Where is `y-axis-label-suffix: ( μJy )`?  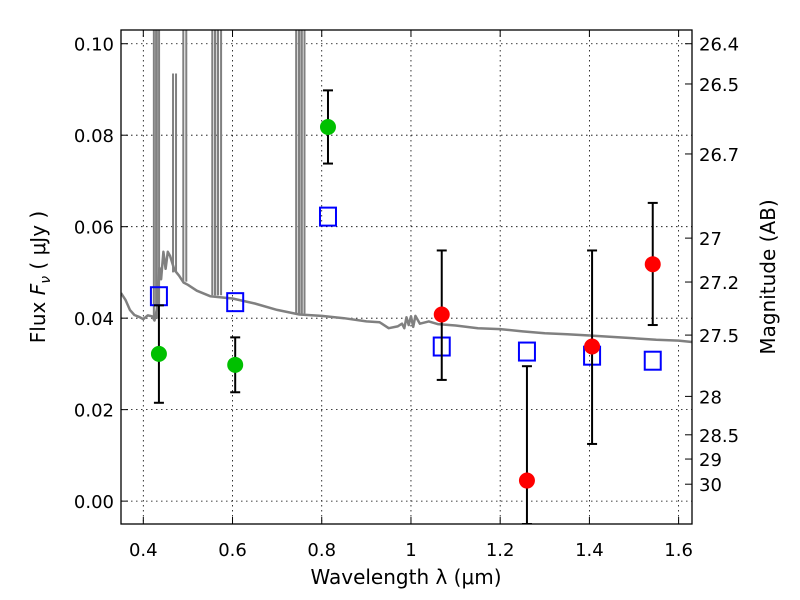
y-axis-label-suffix: ( μJy ) is located at coordinates (38, 243).